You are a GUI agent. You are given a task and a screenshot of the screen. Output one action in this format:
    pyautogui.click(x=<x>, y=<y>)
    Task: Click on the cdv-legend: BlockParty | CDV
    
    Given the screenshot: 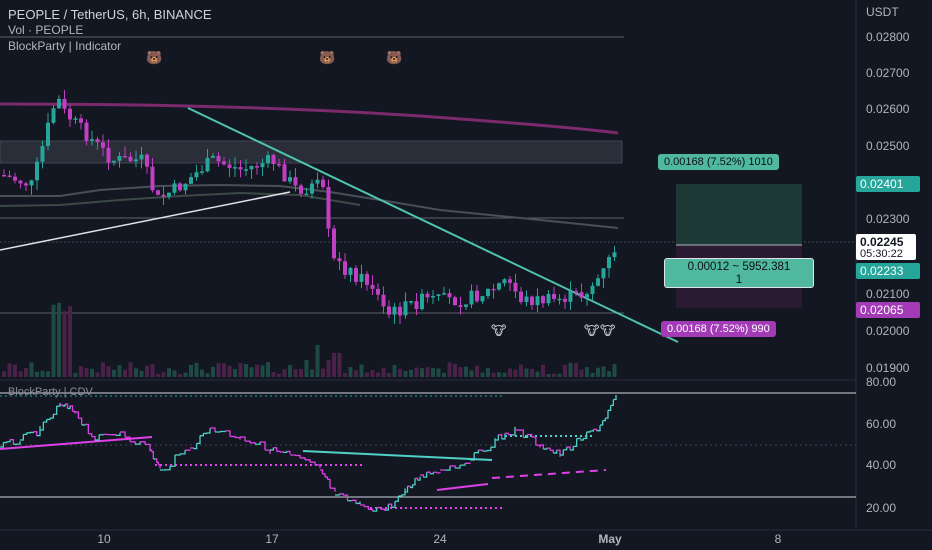 What is the action you would take?
    pyautogui.click(x=50, y=392)
    